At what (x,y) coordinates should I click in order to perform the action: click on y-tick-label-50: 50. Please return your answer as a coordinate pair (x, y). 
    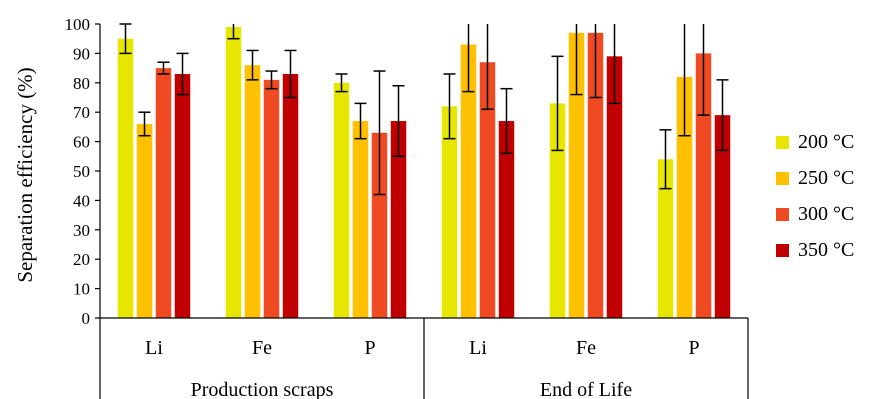
    Looking at the image, I should click on (81, 171).